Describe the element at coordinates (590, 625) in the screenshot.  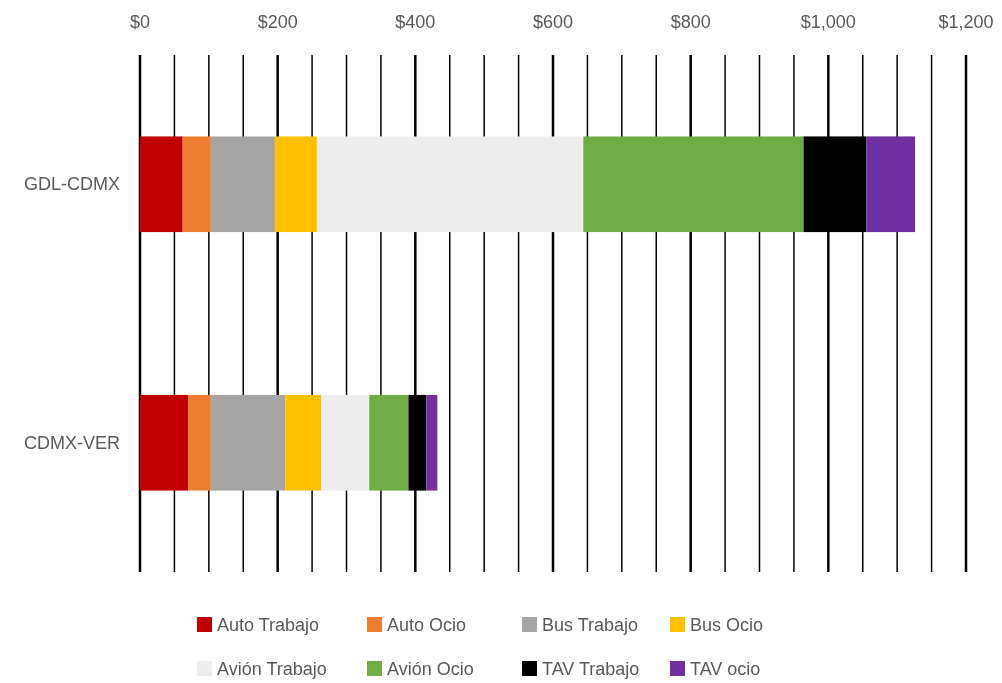
I see `legend-label: Bus Trabajo` at that location.